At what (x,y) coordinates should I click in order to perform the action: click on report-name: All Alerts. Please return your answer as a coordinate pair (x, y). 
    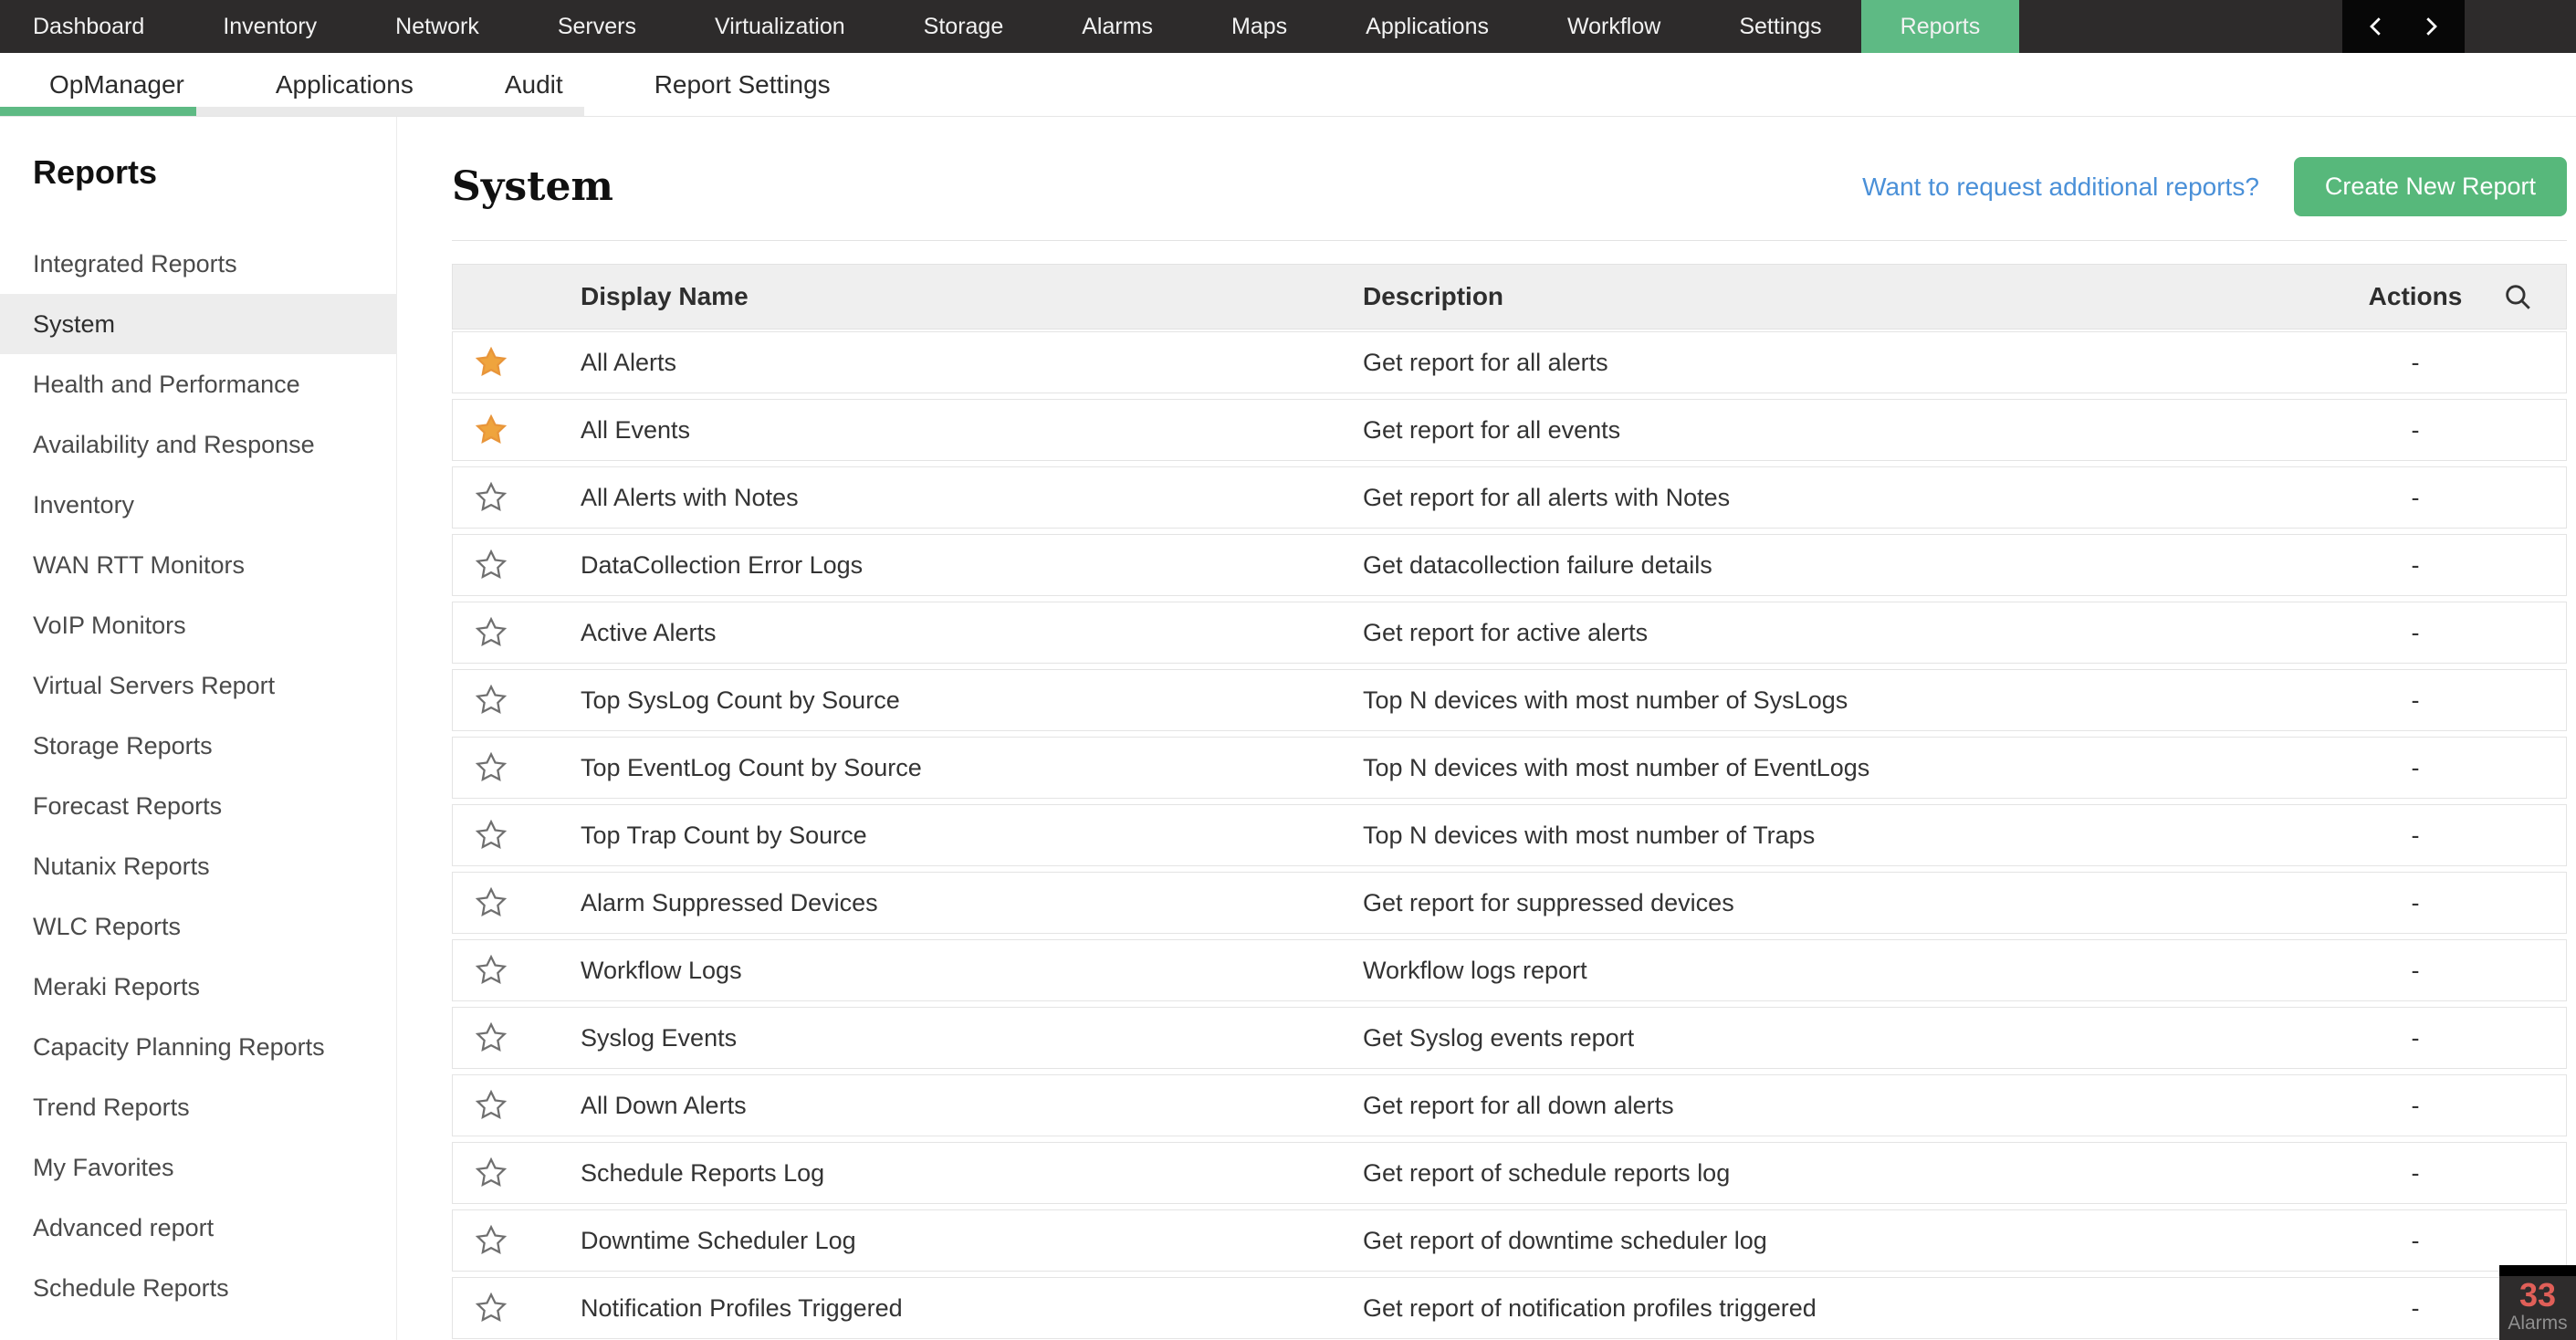
    Looking at the image, I should click on (629, 362).